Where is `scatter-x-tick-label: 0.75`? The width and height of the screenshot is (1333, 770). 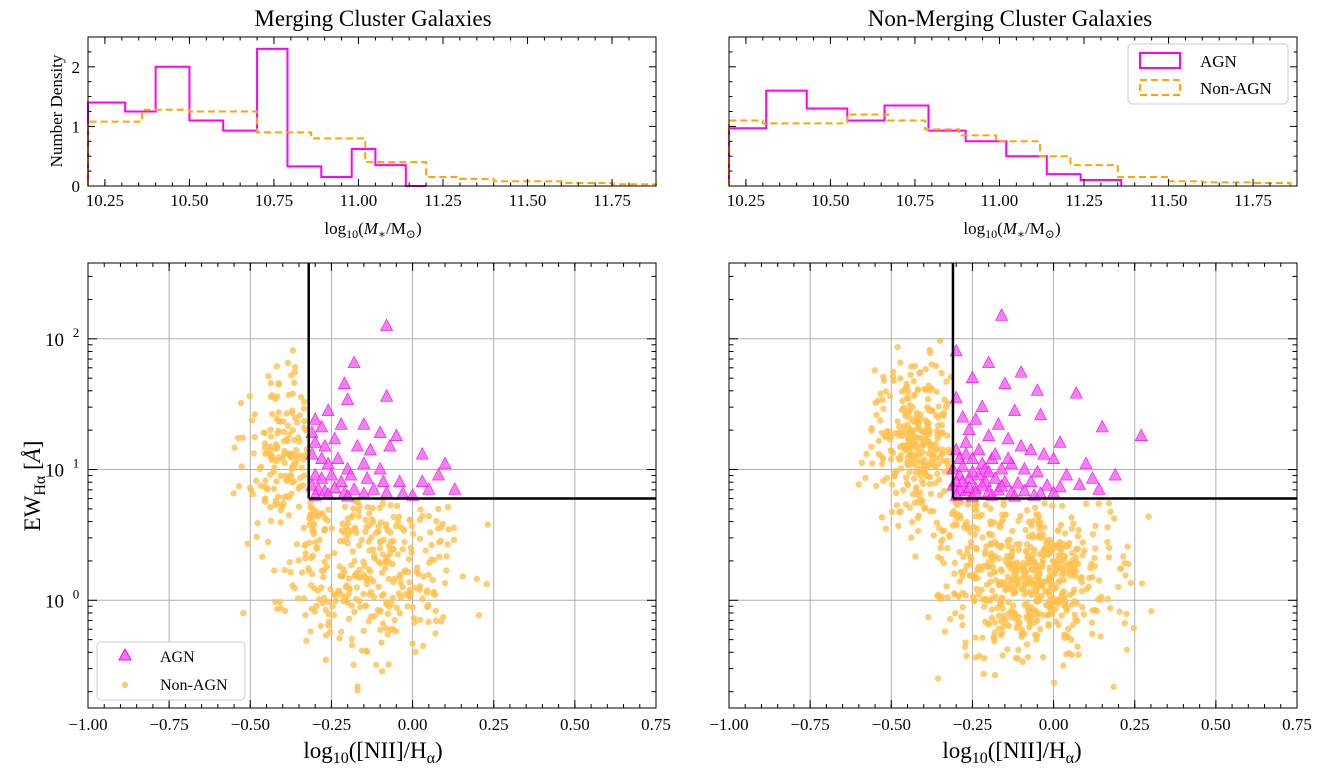 scatter-x-tick-label: 0.75 is located at coordinates (1297, 724).